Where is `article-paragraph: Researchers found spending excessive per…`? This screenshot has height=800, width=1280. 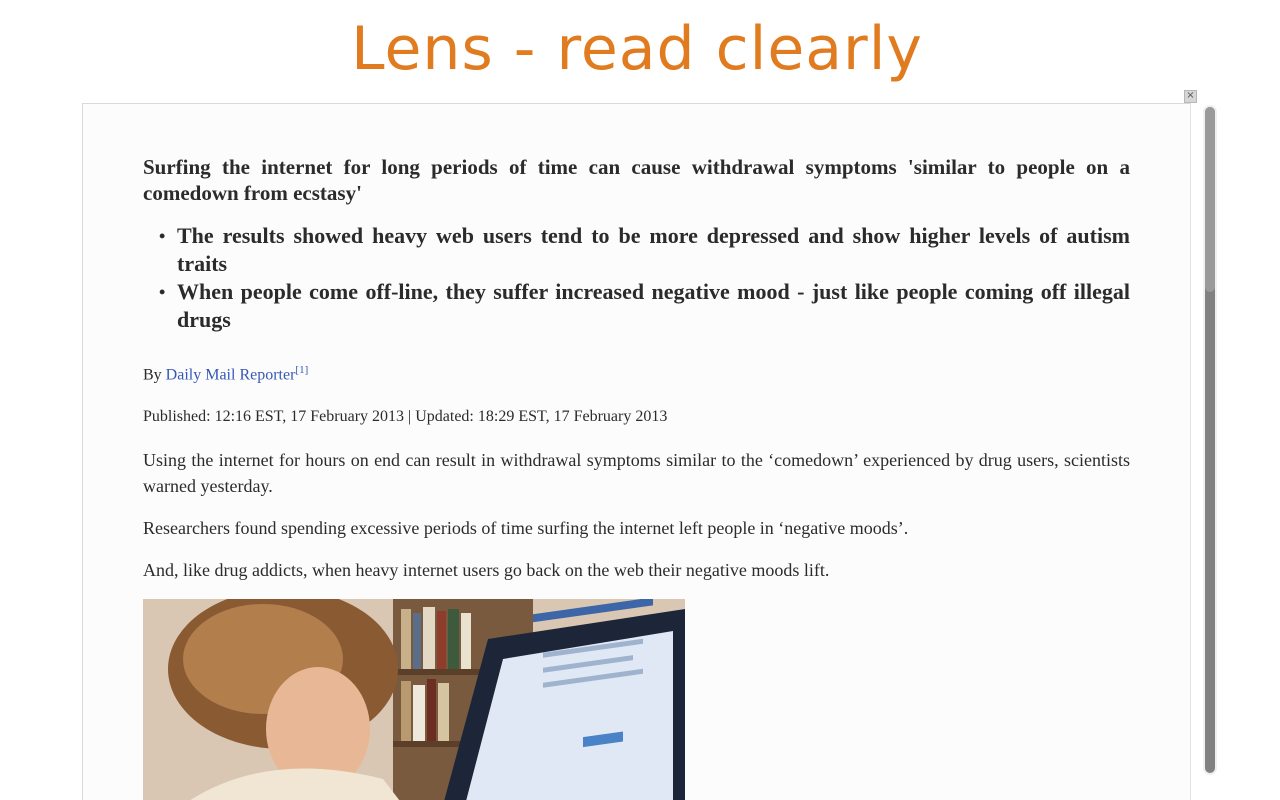
article-paragraph: Researchers found spending excessive per… is located at coordinates (526, 528).